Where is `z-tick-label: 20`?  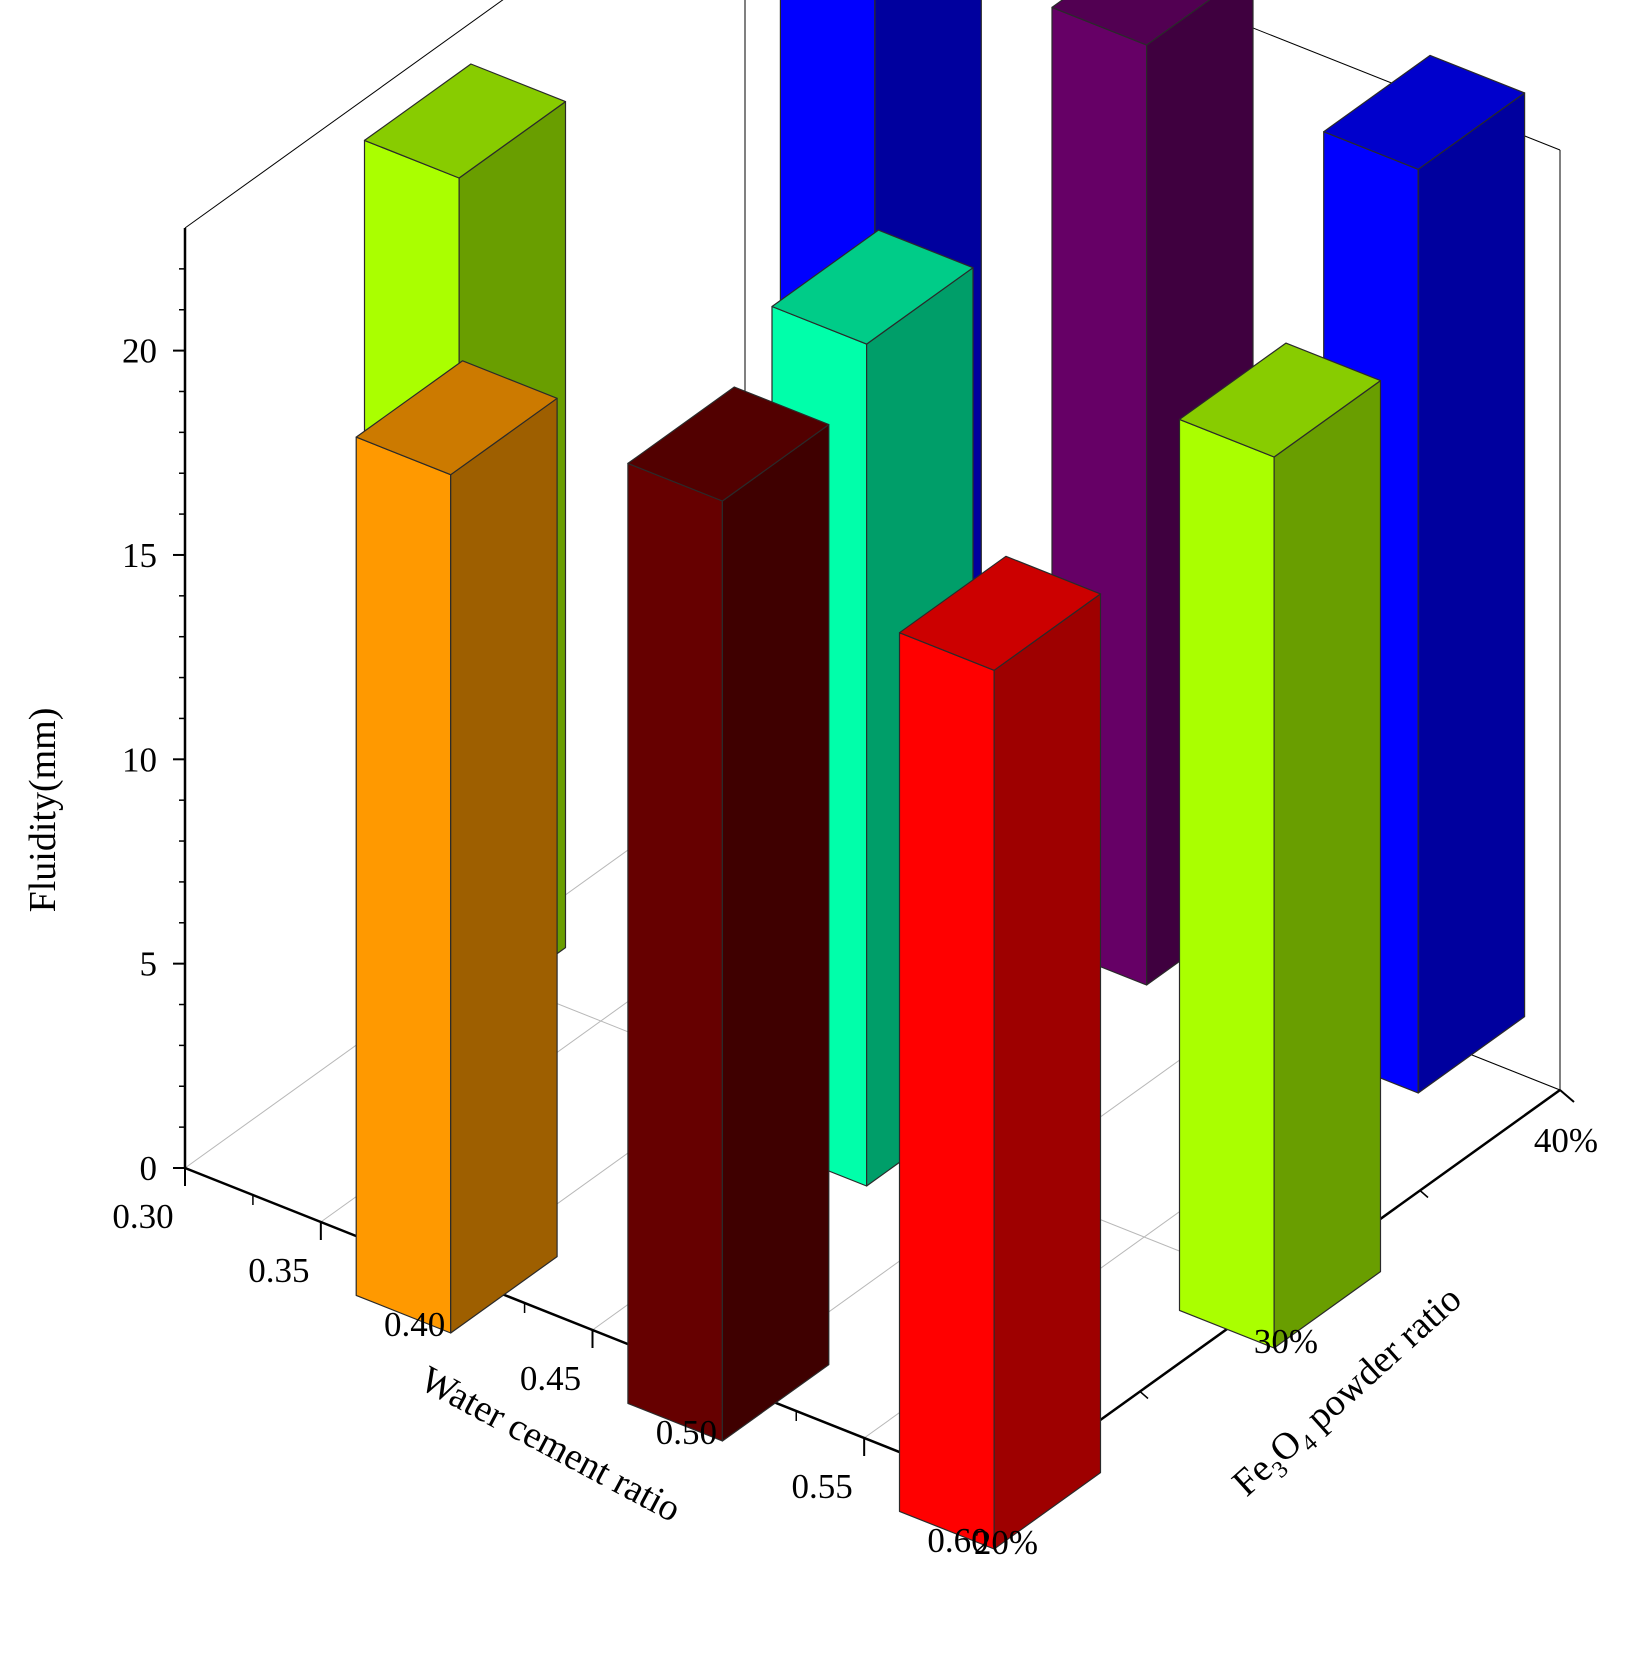 z-tick-label: 20 is located at coordinates (139, 351).